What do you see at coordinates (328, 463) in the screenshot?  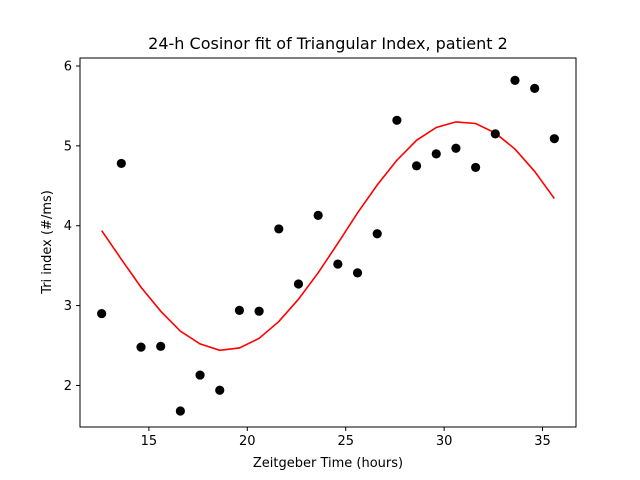 I see `x-axis-label: Zeitgeber Time (hours)` at bounding box center [328, 463].